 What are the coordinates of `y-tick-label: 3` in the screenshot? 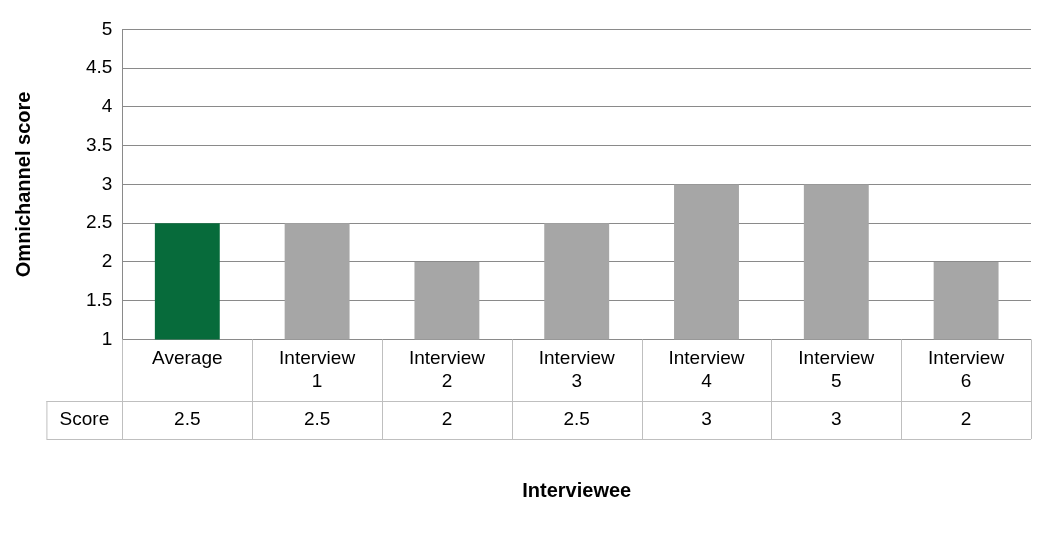 It's located at (107, 183).